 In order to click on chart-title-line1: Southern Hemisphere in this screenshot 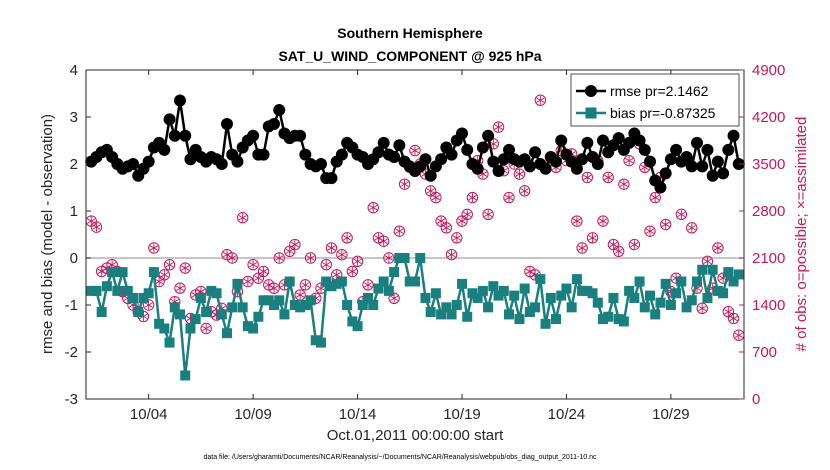, I will do `click(410, 33)`.